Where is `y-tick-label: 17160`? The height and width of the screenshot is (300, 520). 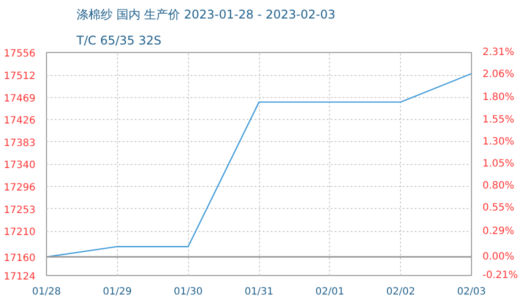 y-tick-label: 17160 is located at coordinates (20, 258).